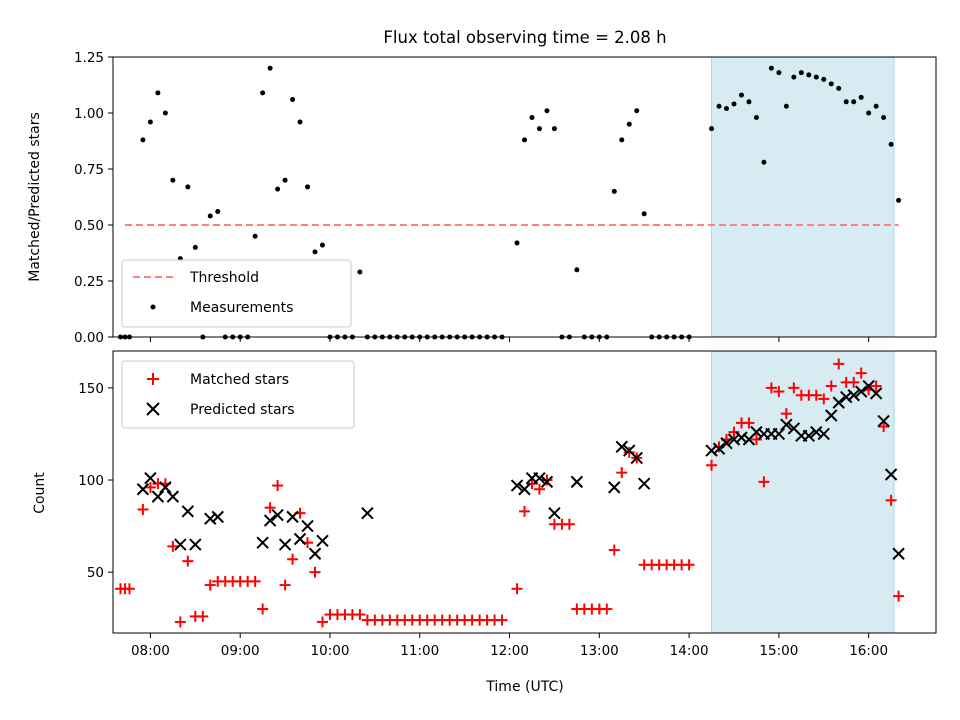 The image size is (960, 720). Describe the element at coordinates (524, 687) in the screenshot. I see `bottom-x-axis-label: Time (UTC)` at that location.